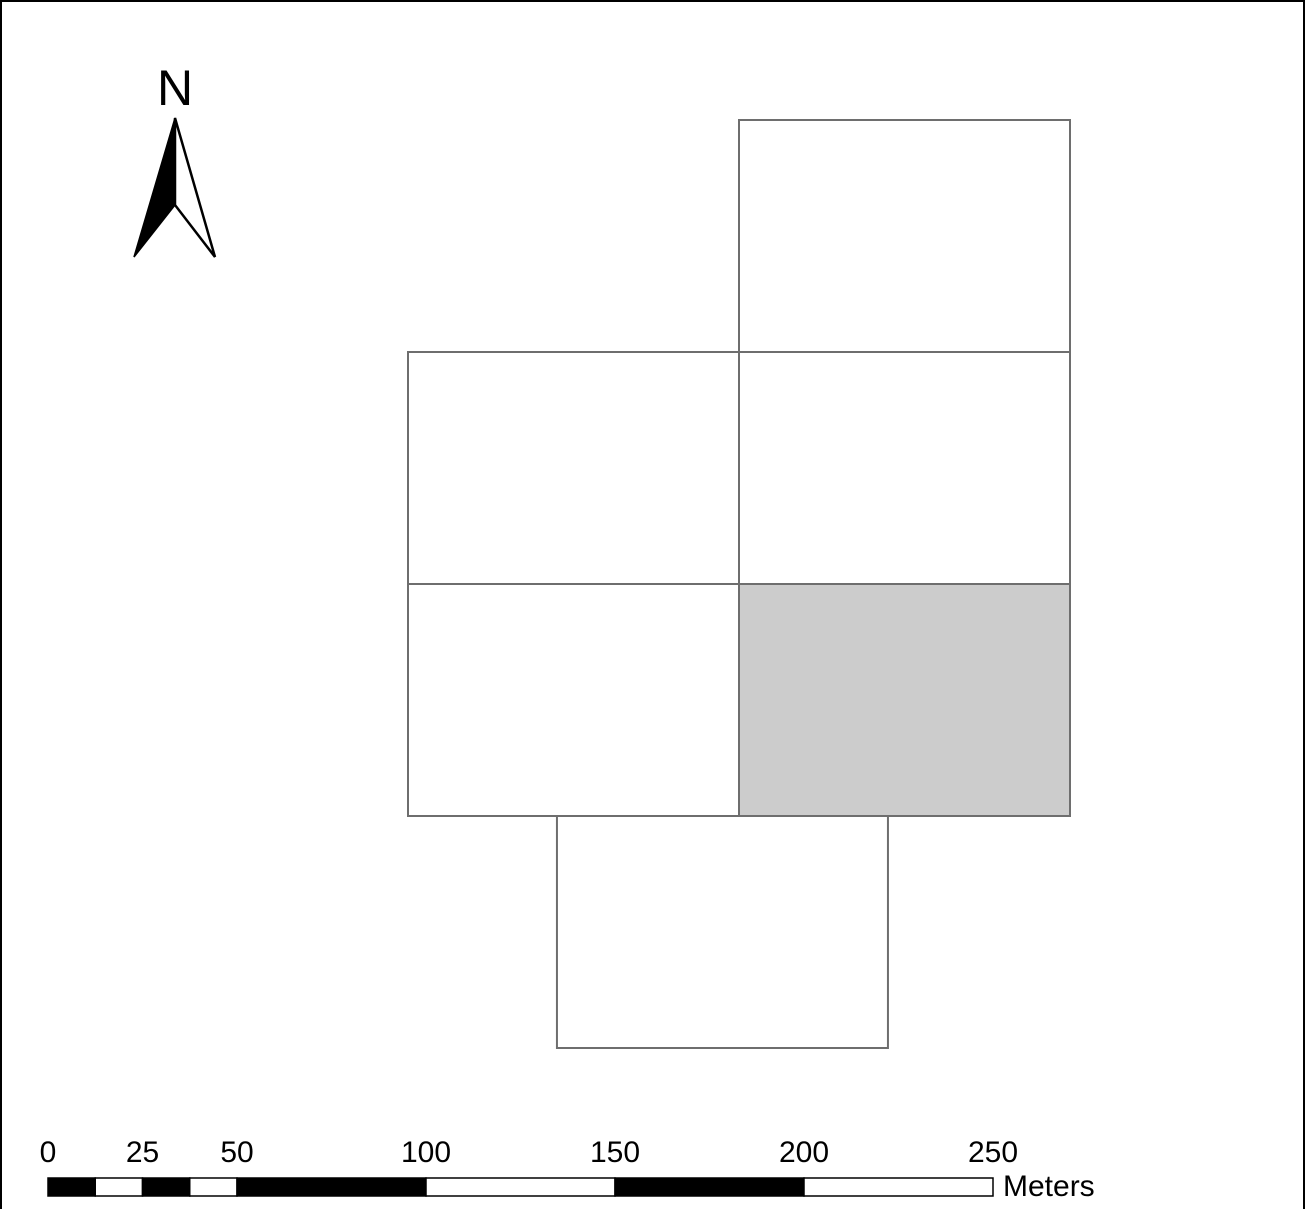 This screenshot has width=1305, height=1209. I want to click on scale-bar-tick-label: 250, so click(993, 1152).